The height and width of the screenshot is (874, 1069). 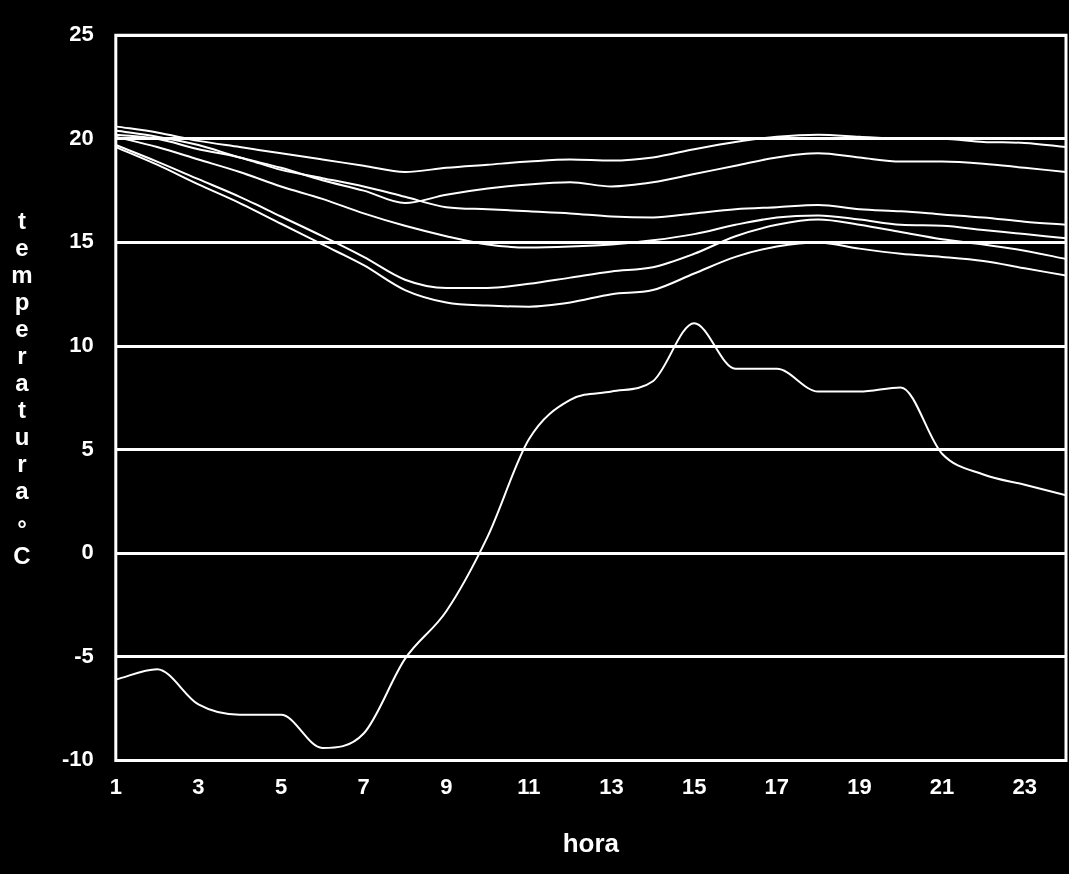 What do you see at coordinates (363, 786) in the screenshot?
I see `x-tick-label: 7` at bounding box center [363, 786].